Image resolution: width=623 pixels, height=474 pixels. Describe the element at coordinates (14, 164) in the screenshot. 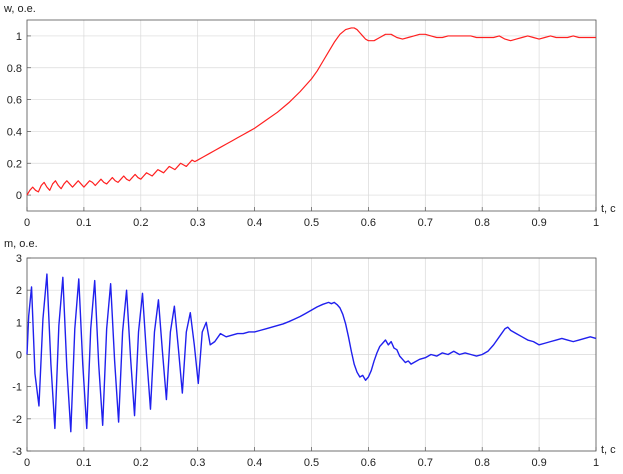

I see `y-tick-label: 0.2` at that location.